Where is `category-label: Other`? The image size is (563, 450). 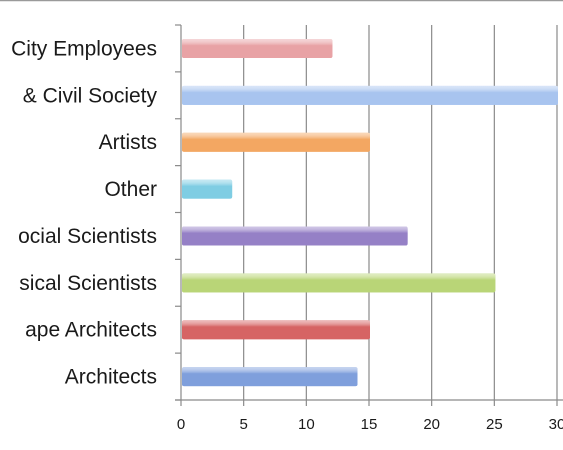
category-label: Other is located at coordinates (130, 189).